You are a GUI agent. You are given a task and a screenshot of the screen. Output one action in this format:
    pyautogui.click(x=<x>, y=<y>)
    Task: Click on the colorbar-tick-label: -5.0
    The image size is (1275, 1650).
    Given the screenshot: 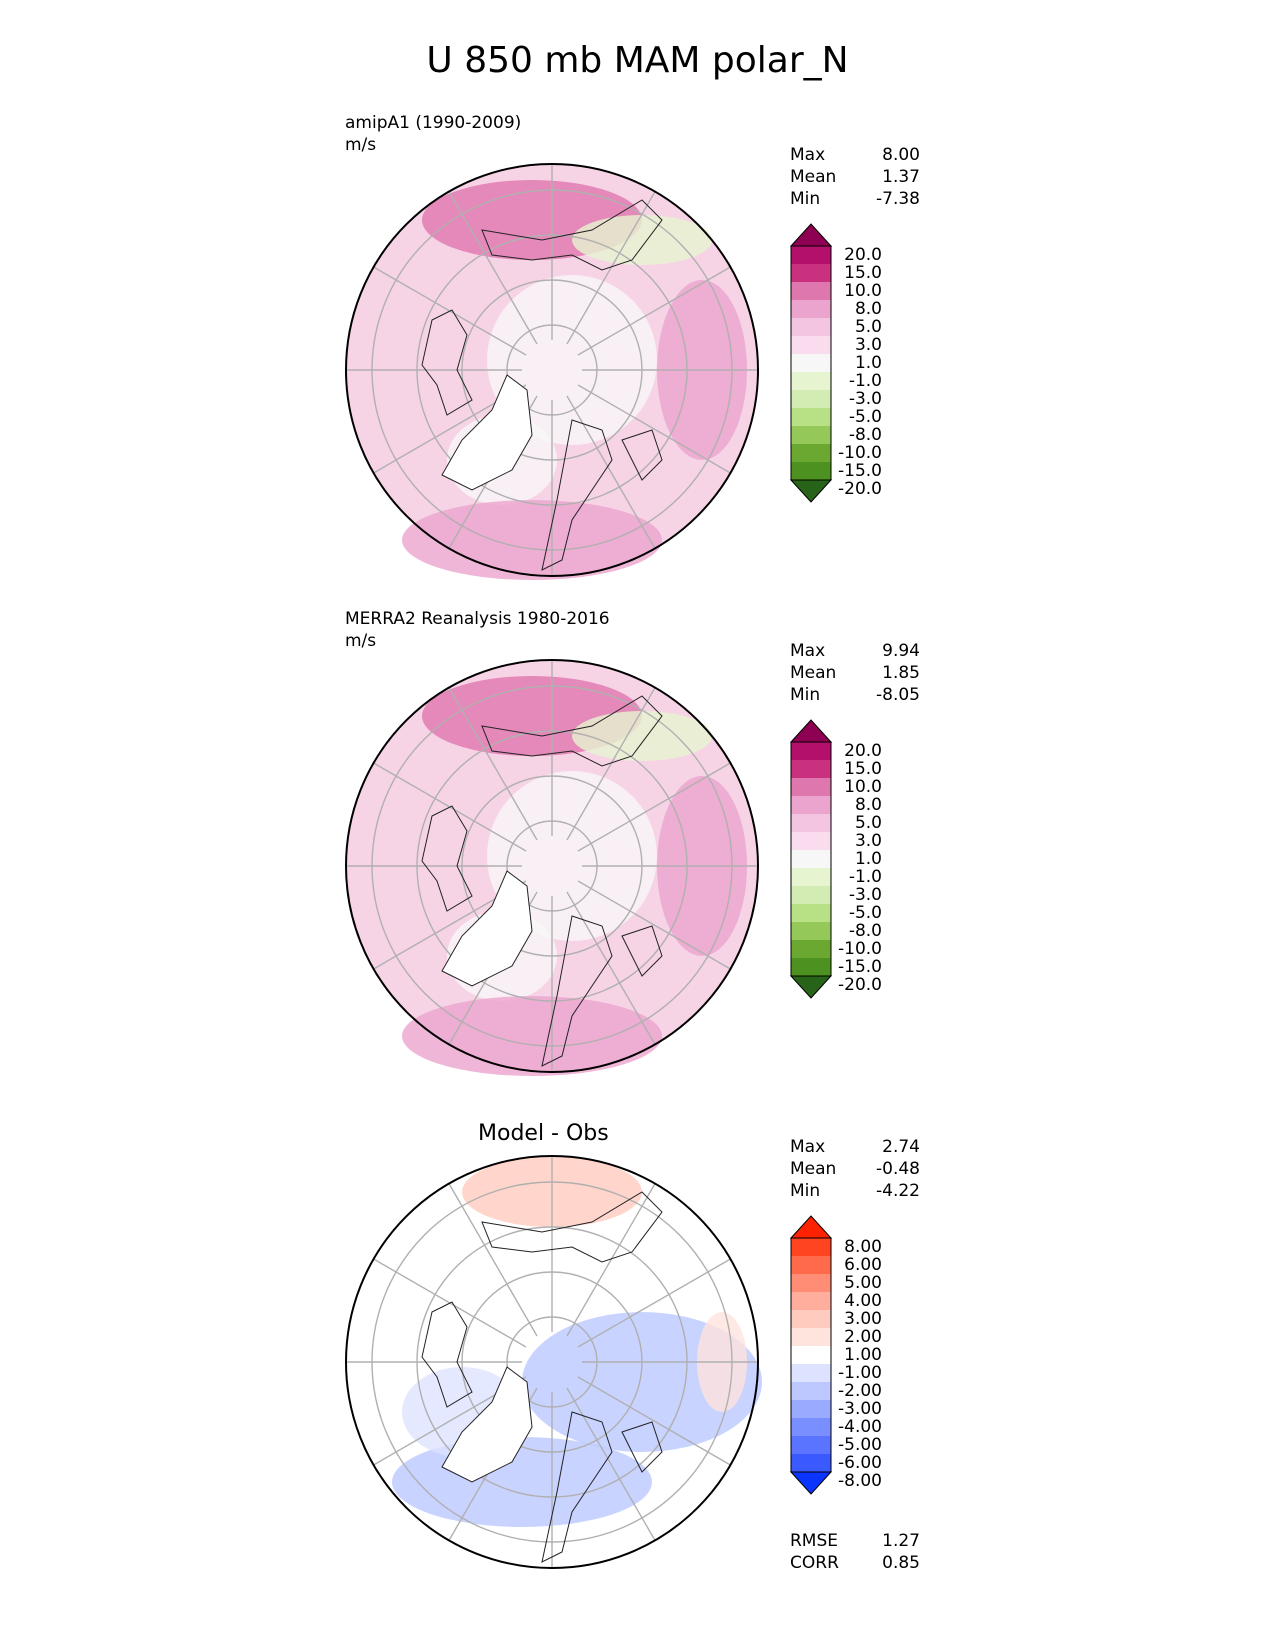 What is the action you would take?
    pyautogui.click(x=865, y=417)
    